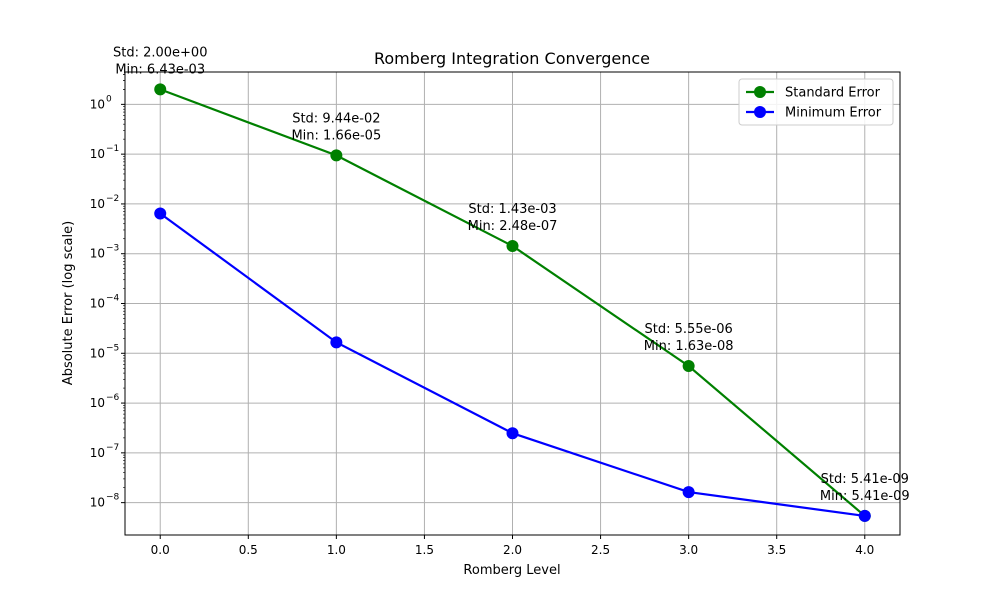  Describe the element at coordinates (336, 135) in the screenshot. I see `annotation-min: Min: 1.66e-05` at that location.